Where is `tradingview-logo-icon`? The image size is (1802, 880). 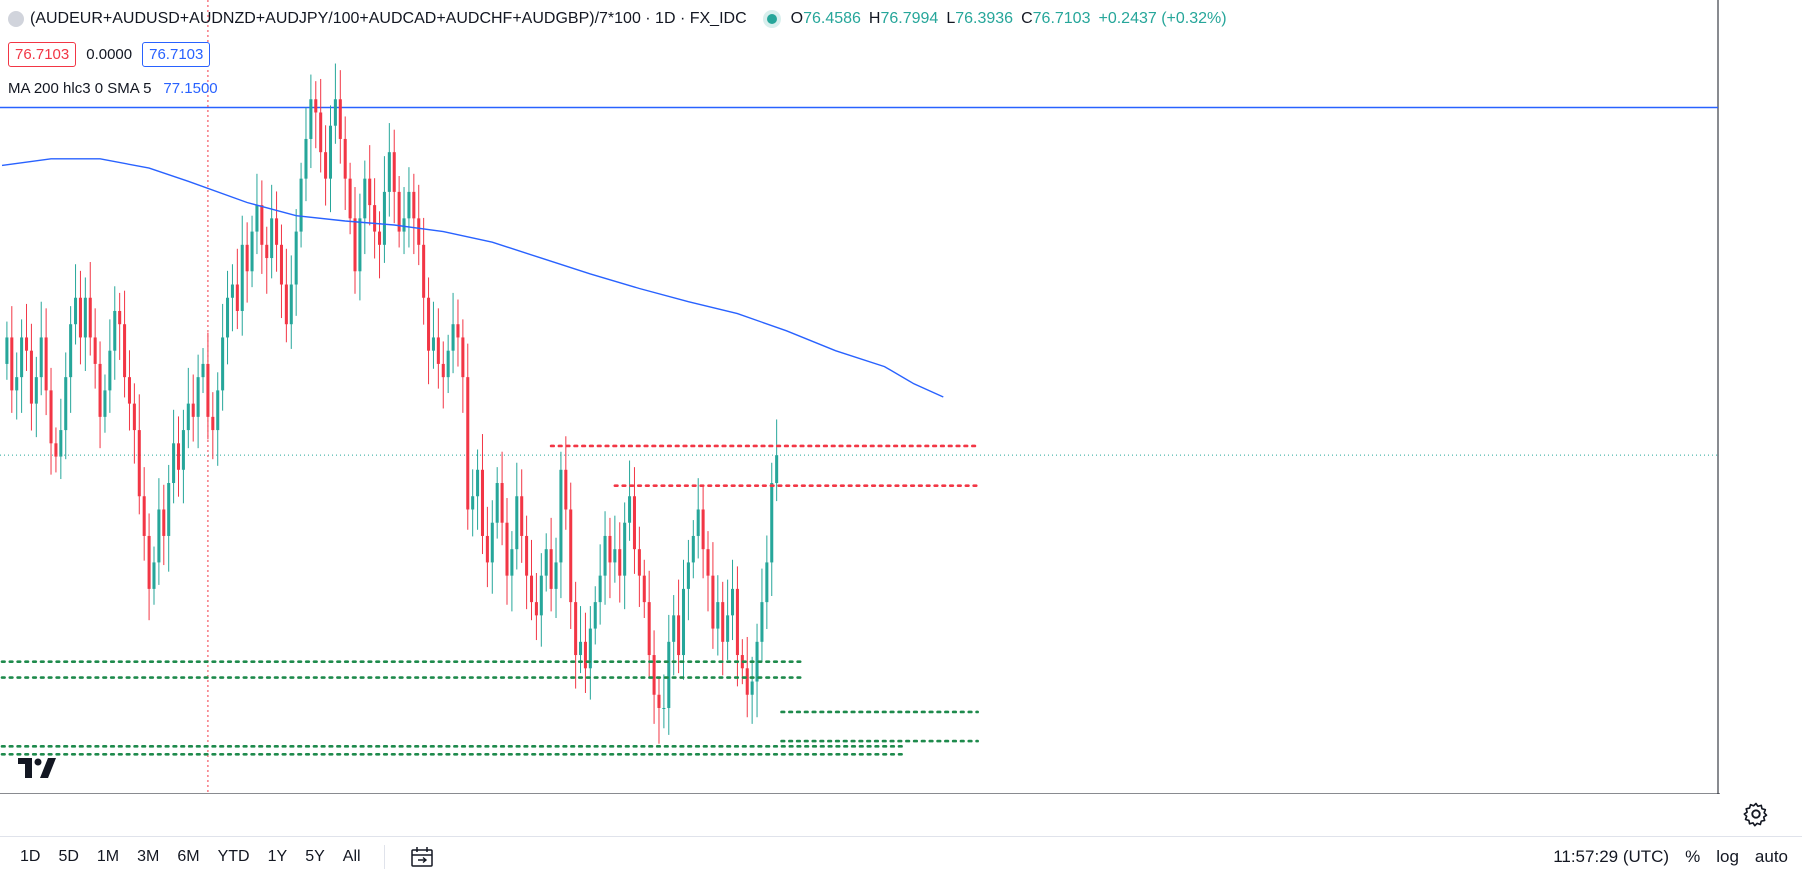
tradingview-logo-icon is located at coordinates (37, 768).